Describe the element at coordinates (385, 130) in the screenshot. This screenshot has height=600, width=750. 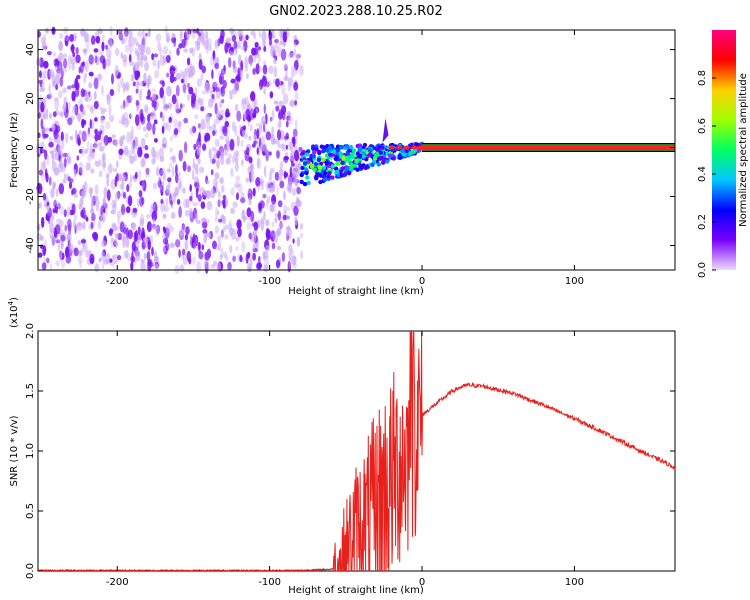
I see `spectrogram-spike-mark` at that location.